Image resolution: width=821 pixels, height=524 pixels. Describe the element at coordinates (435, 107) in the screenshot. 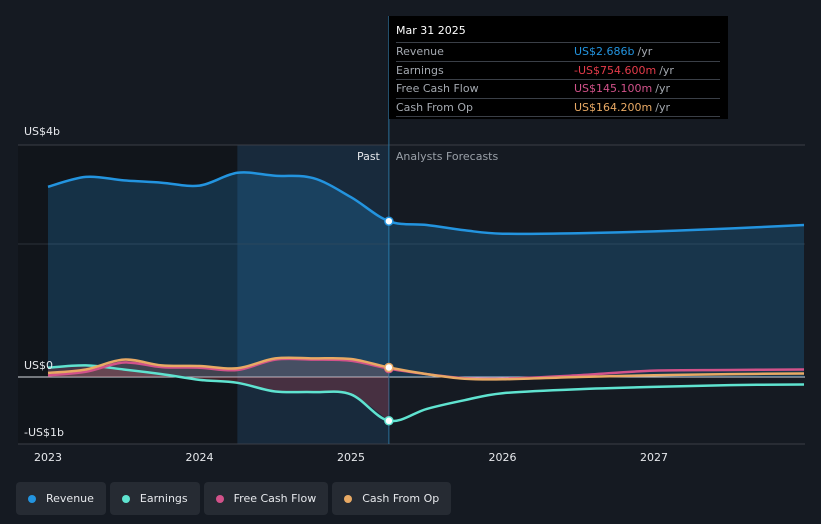

I see `tooltip-label: Cash From Op` at that location.